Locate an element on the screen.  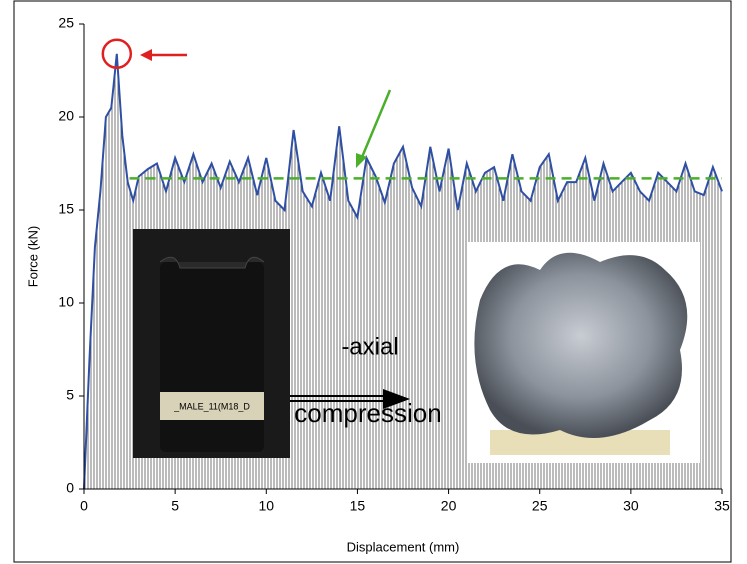
x-tick-label: 35 is located at coordinates (722, 506).